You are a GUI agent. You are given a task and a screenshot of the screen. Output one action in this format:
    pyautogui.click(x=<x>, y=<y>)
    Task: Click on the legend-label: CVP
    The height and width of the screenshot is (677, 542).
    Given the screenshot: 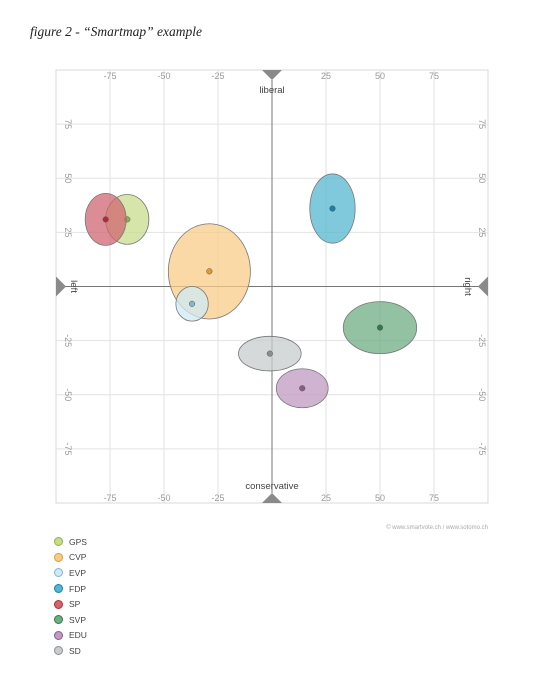 What is the action you would take?
    pyautogui.click(x=78, y=557)
    